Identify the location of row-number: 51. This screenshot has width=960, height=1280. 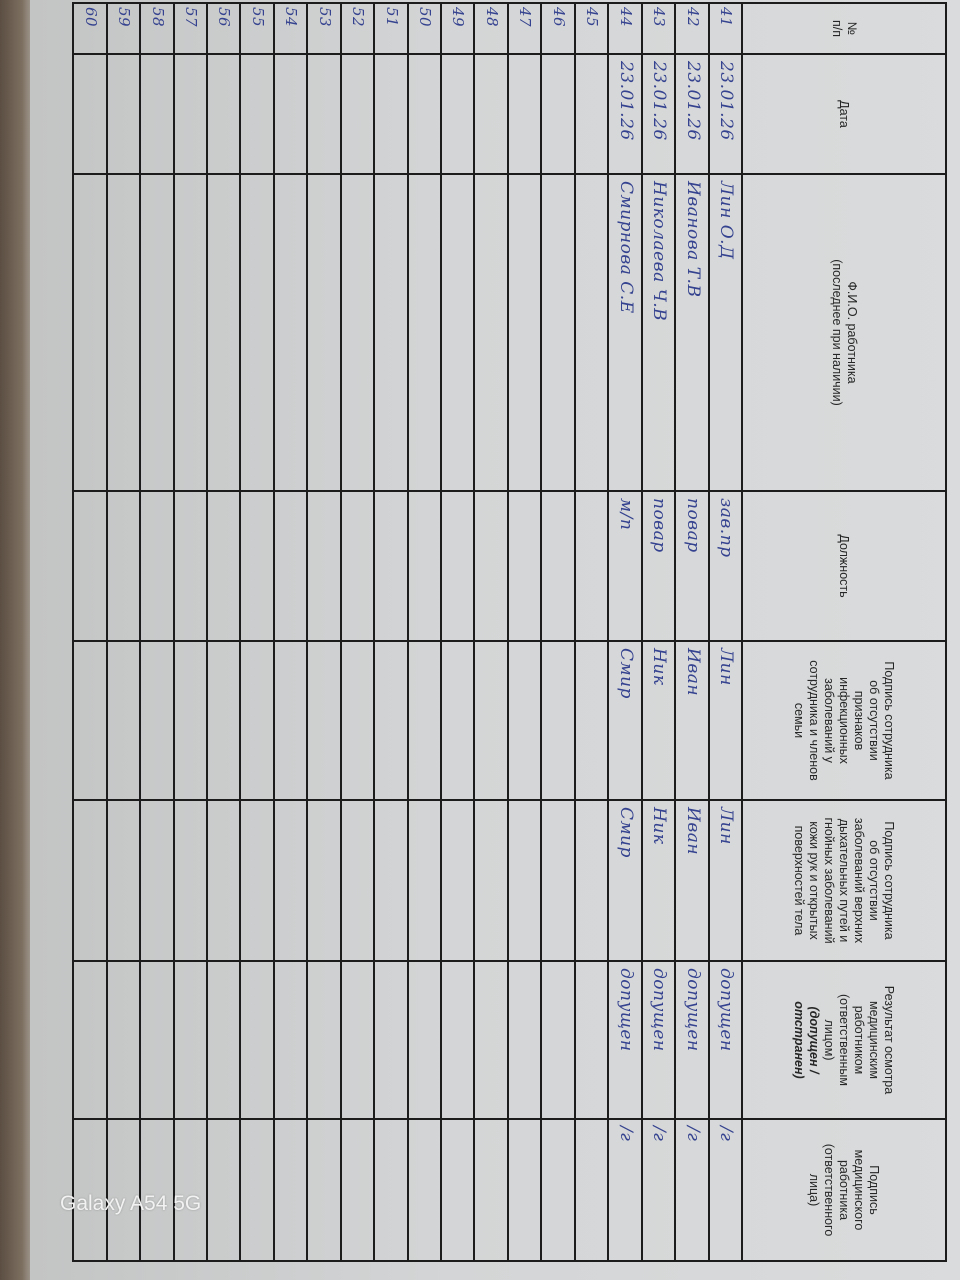
(390, 29).